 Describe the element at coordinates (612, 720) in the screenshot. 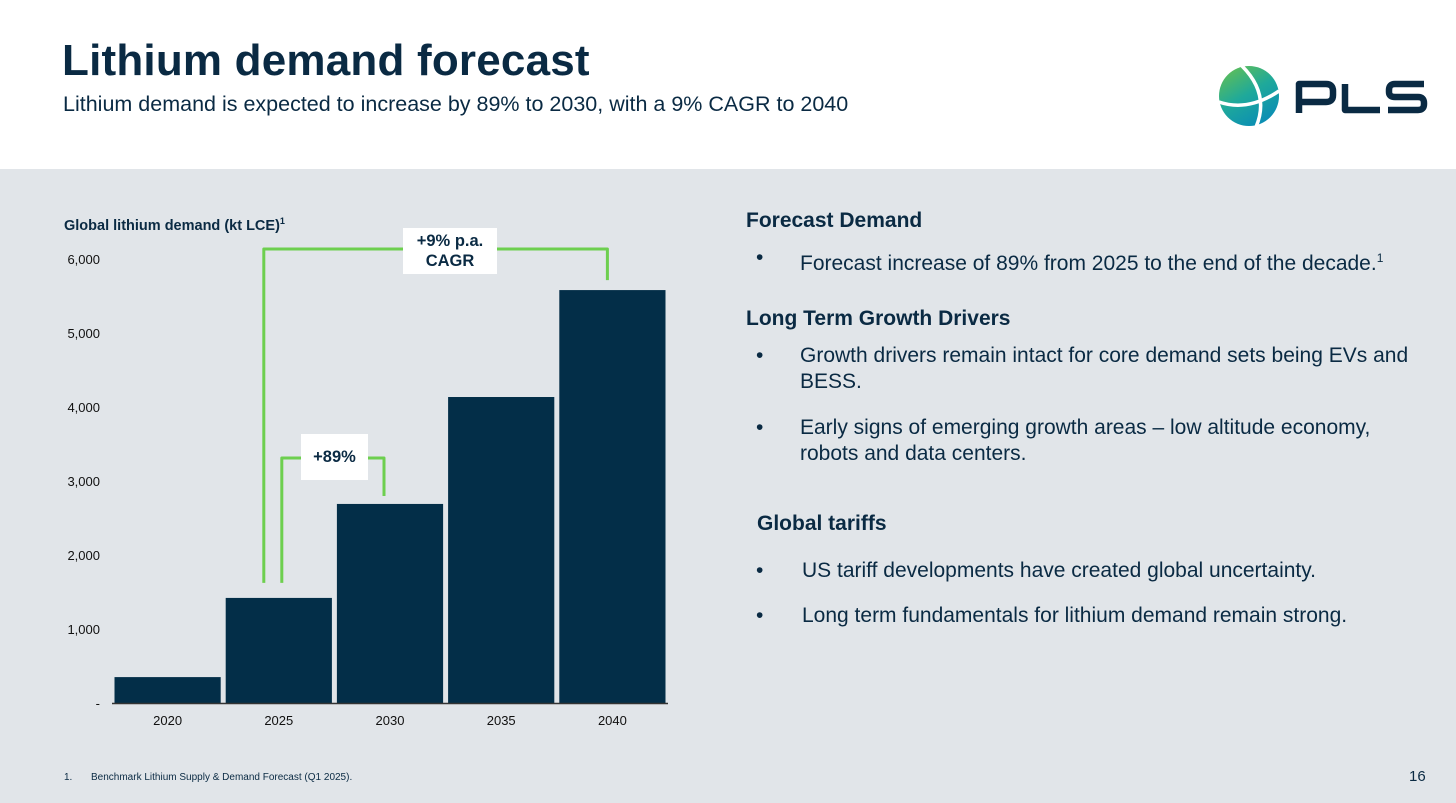

I see `x-tick-label: 2040` at that location.